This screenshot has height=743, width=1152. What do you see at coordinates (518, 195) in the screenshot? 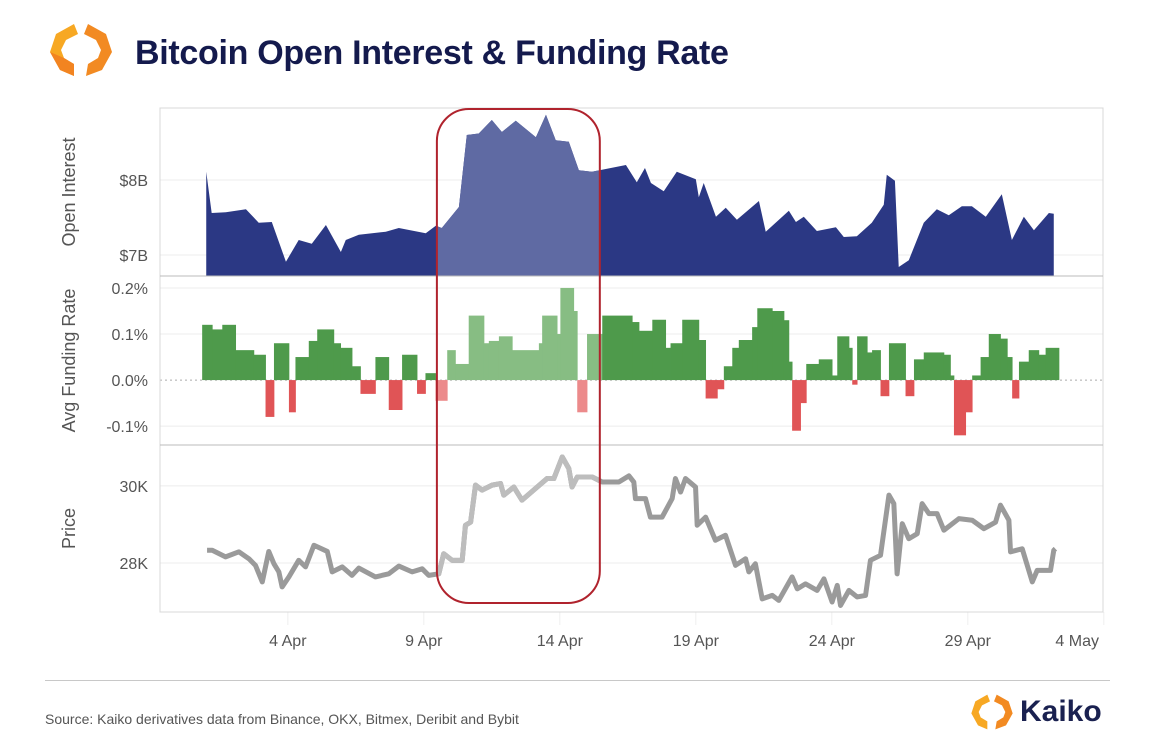
I see `open-interest-area-highlighted` at bounding box center [518, 195].